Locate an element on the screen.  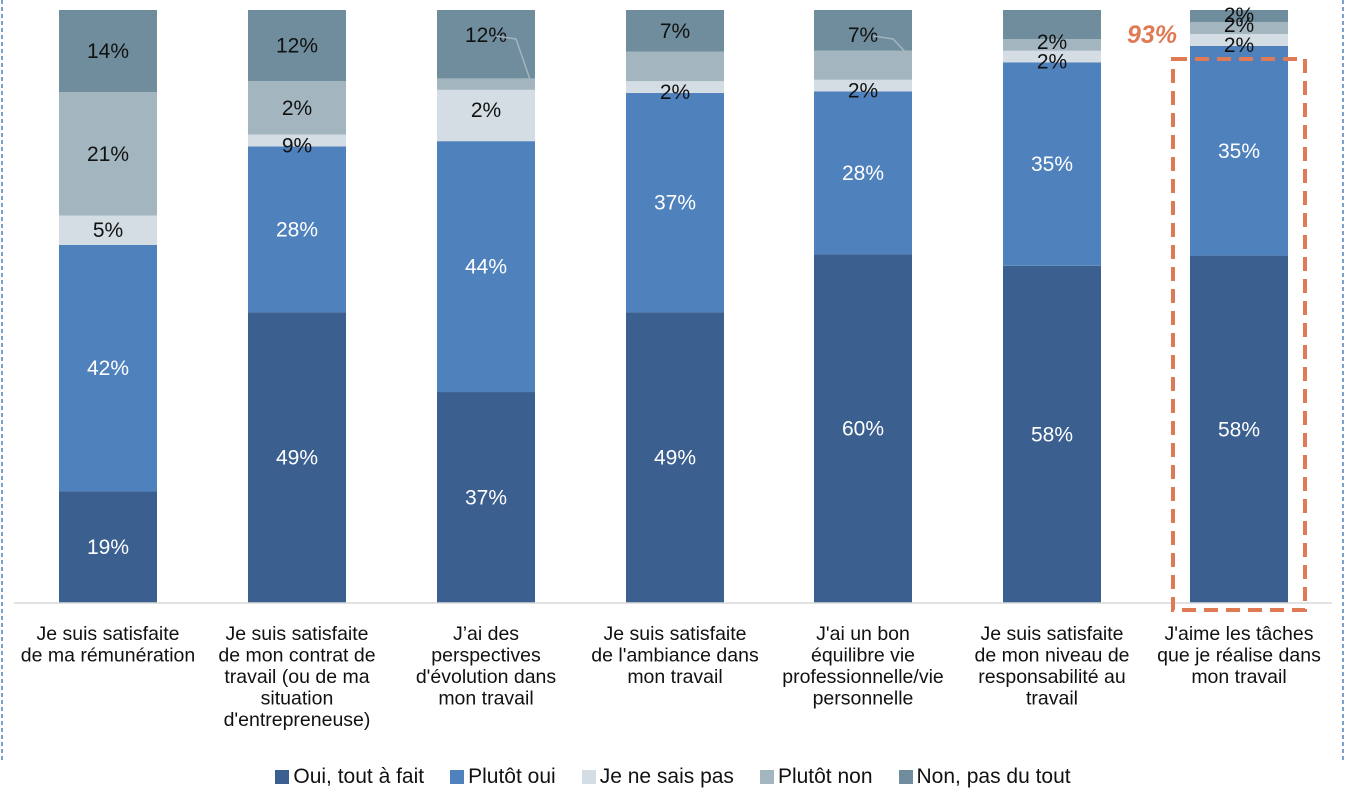
legend-item: Non, pas du tout is located at coordinates (984, 777).